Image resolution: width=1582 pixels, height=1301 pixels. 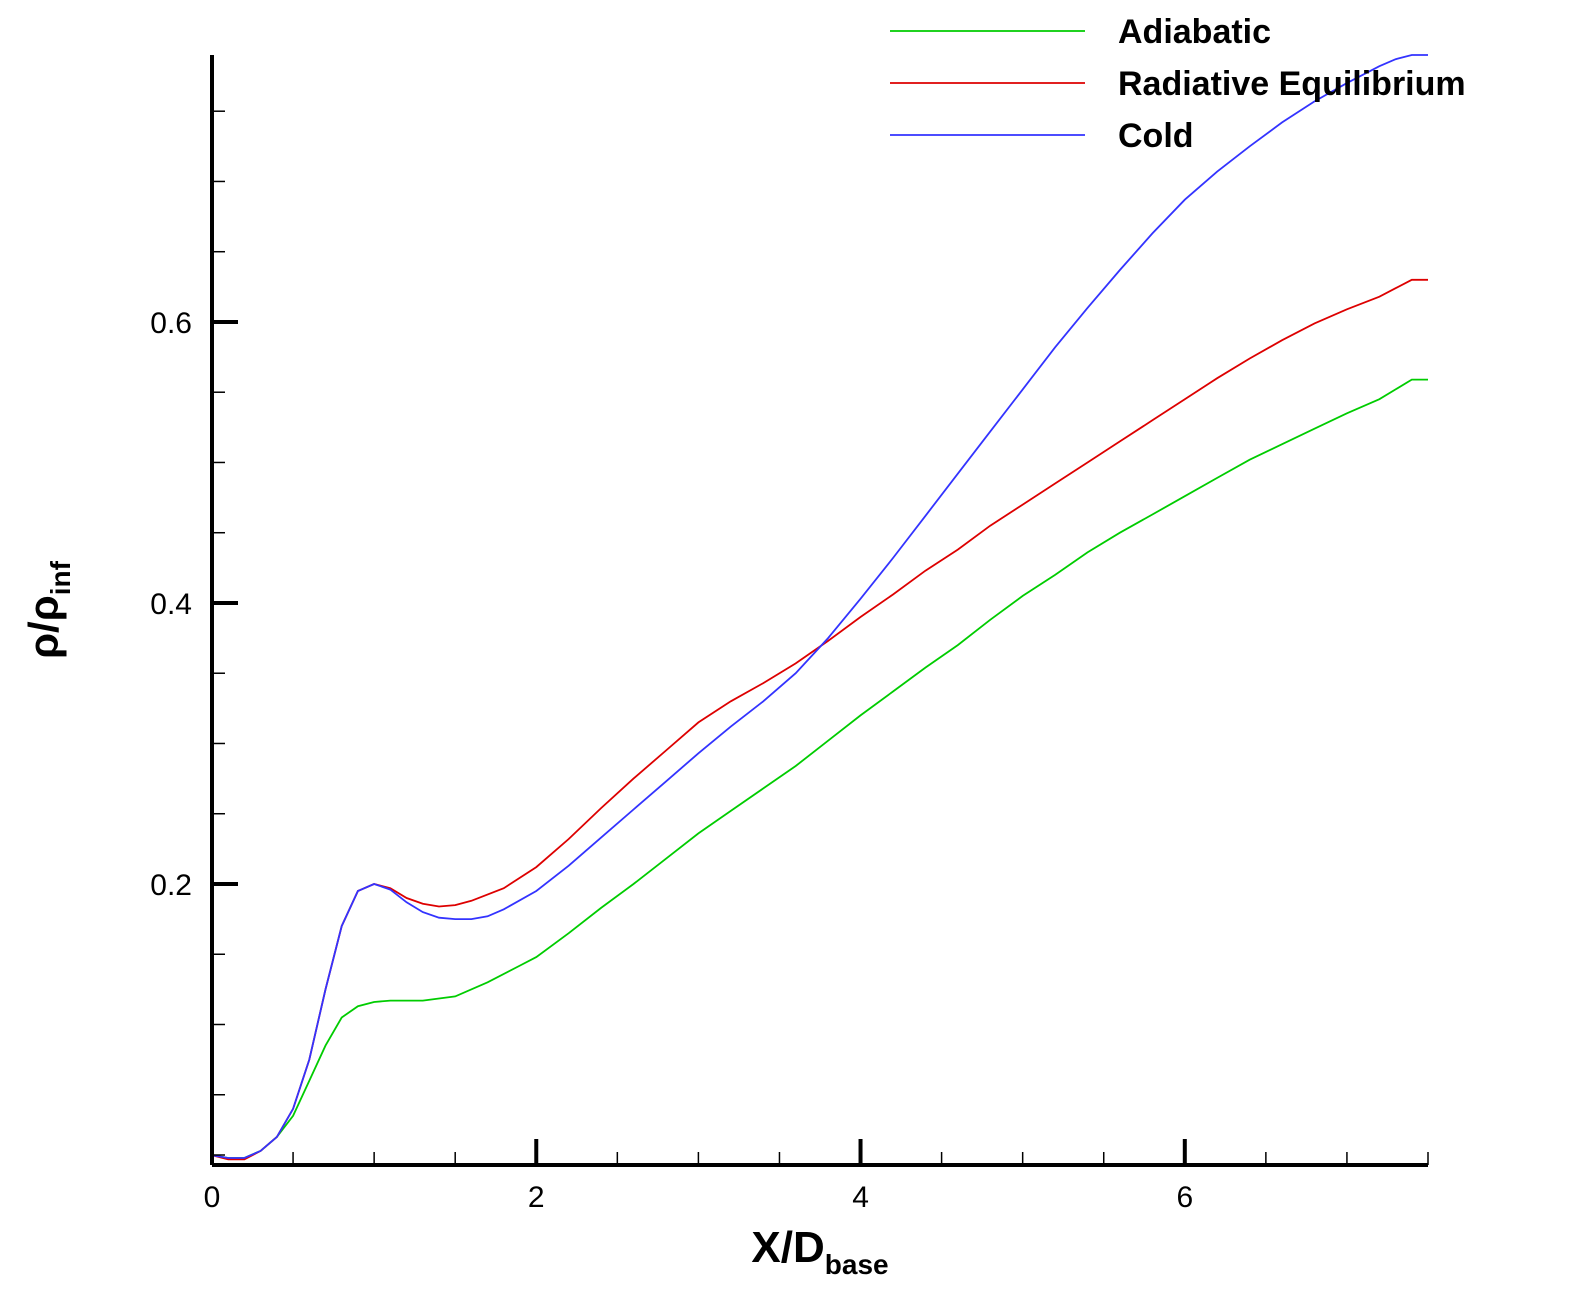 I want to click on x-tick-label: 4, so click(x=860, y=1197).